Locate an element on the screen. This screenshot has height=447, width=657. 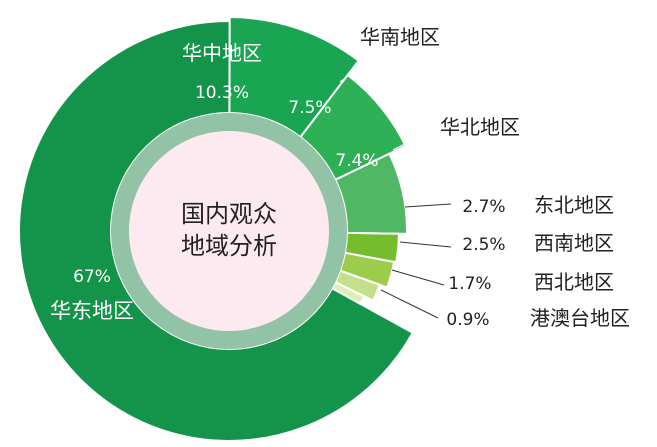
slice-name-label: 华东地区 is located at coordinates (92, 311).